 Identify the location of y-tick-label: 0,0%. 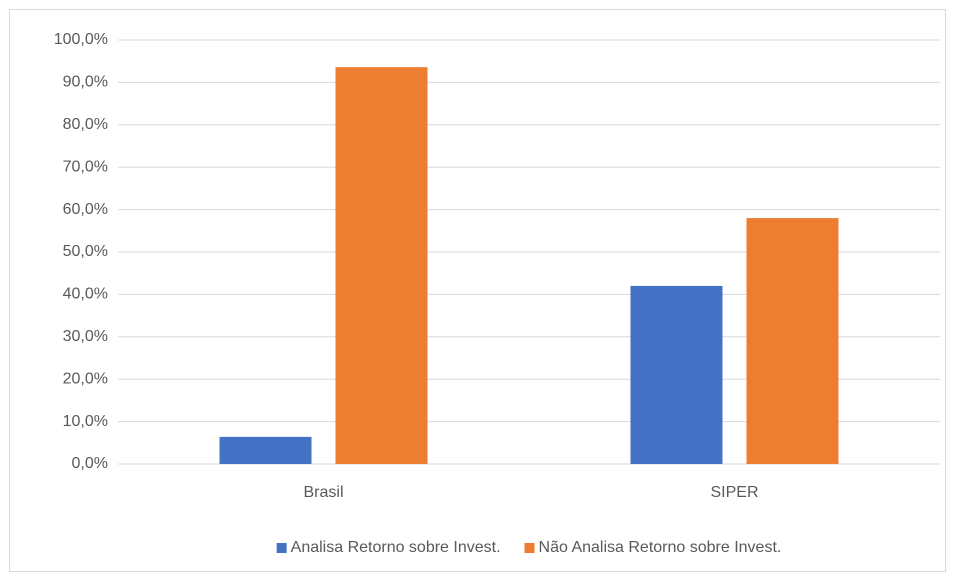
(90, 463).